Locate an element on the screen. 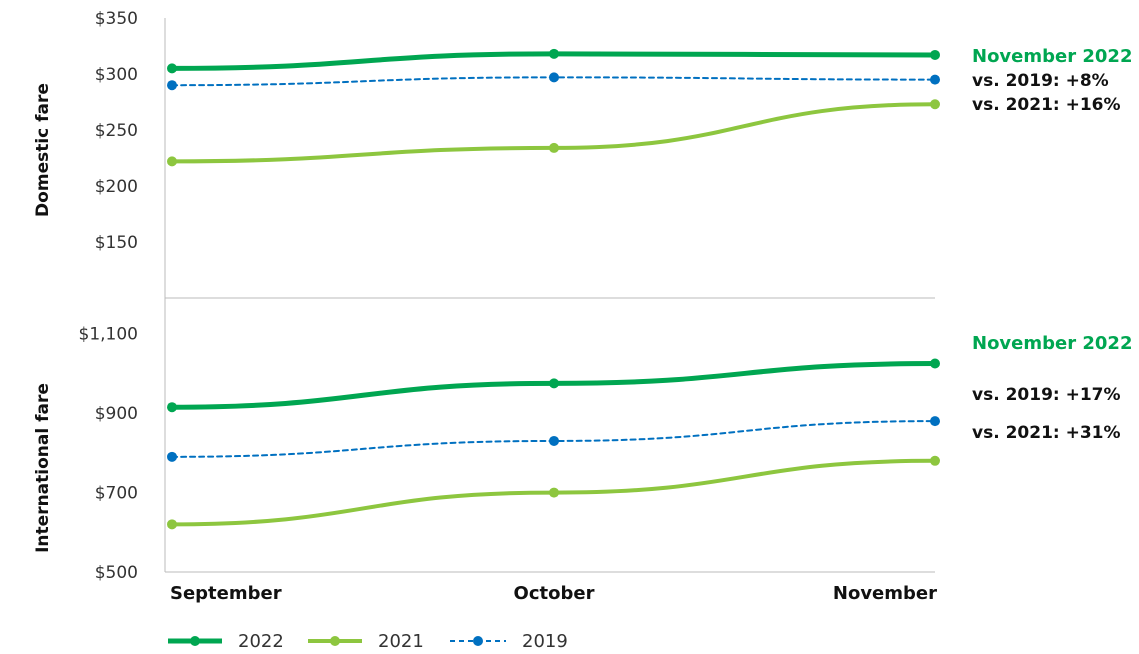  legend-label-2022: 2022 is located at coordinates (261, 641).